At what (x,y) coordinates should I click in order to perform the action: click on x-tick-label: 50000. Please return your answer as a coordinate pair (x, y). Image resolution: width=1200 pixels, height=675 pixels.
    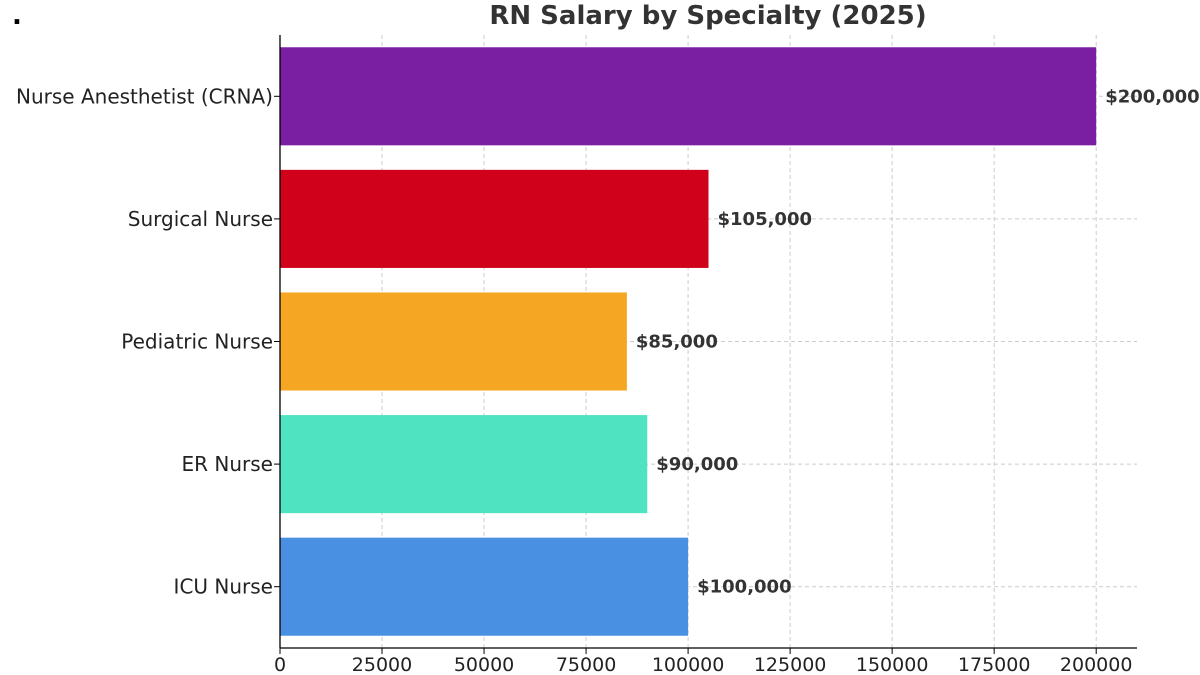
    Looking at the image, I should click on (484, 664).